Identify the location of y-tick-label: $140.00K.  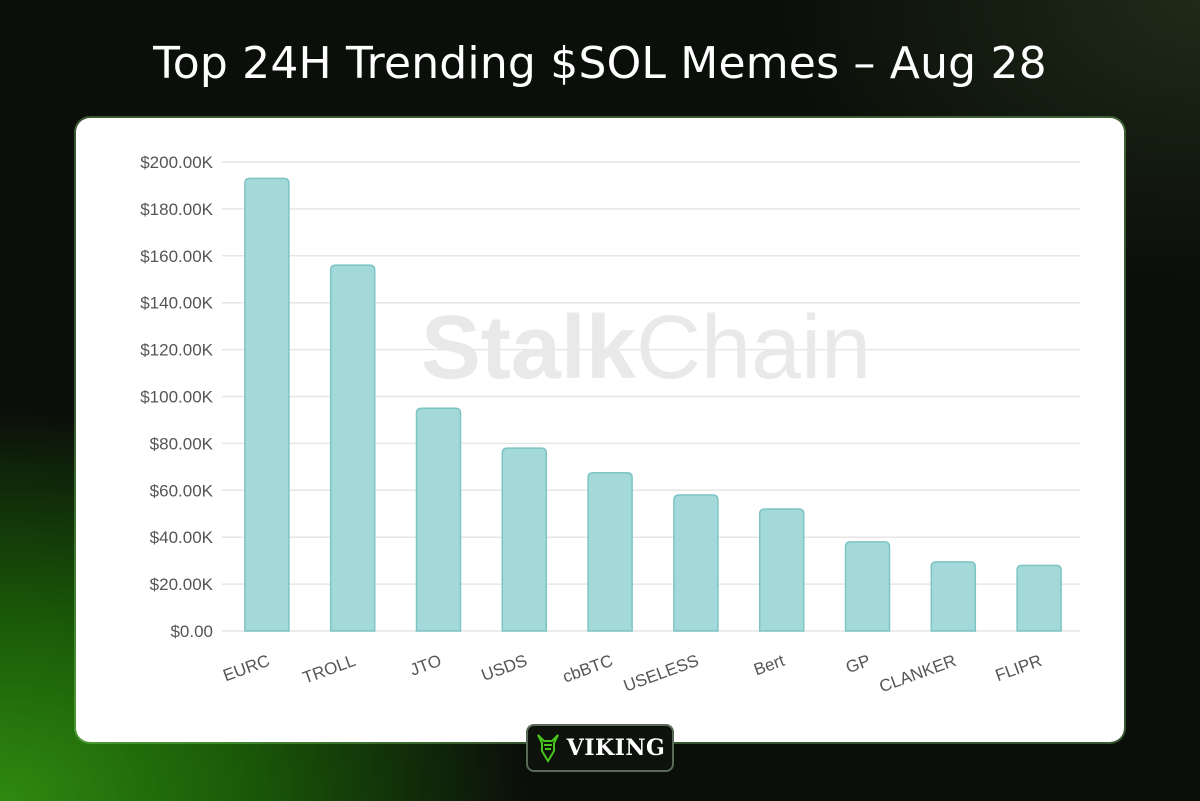
(176, 303).